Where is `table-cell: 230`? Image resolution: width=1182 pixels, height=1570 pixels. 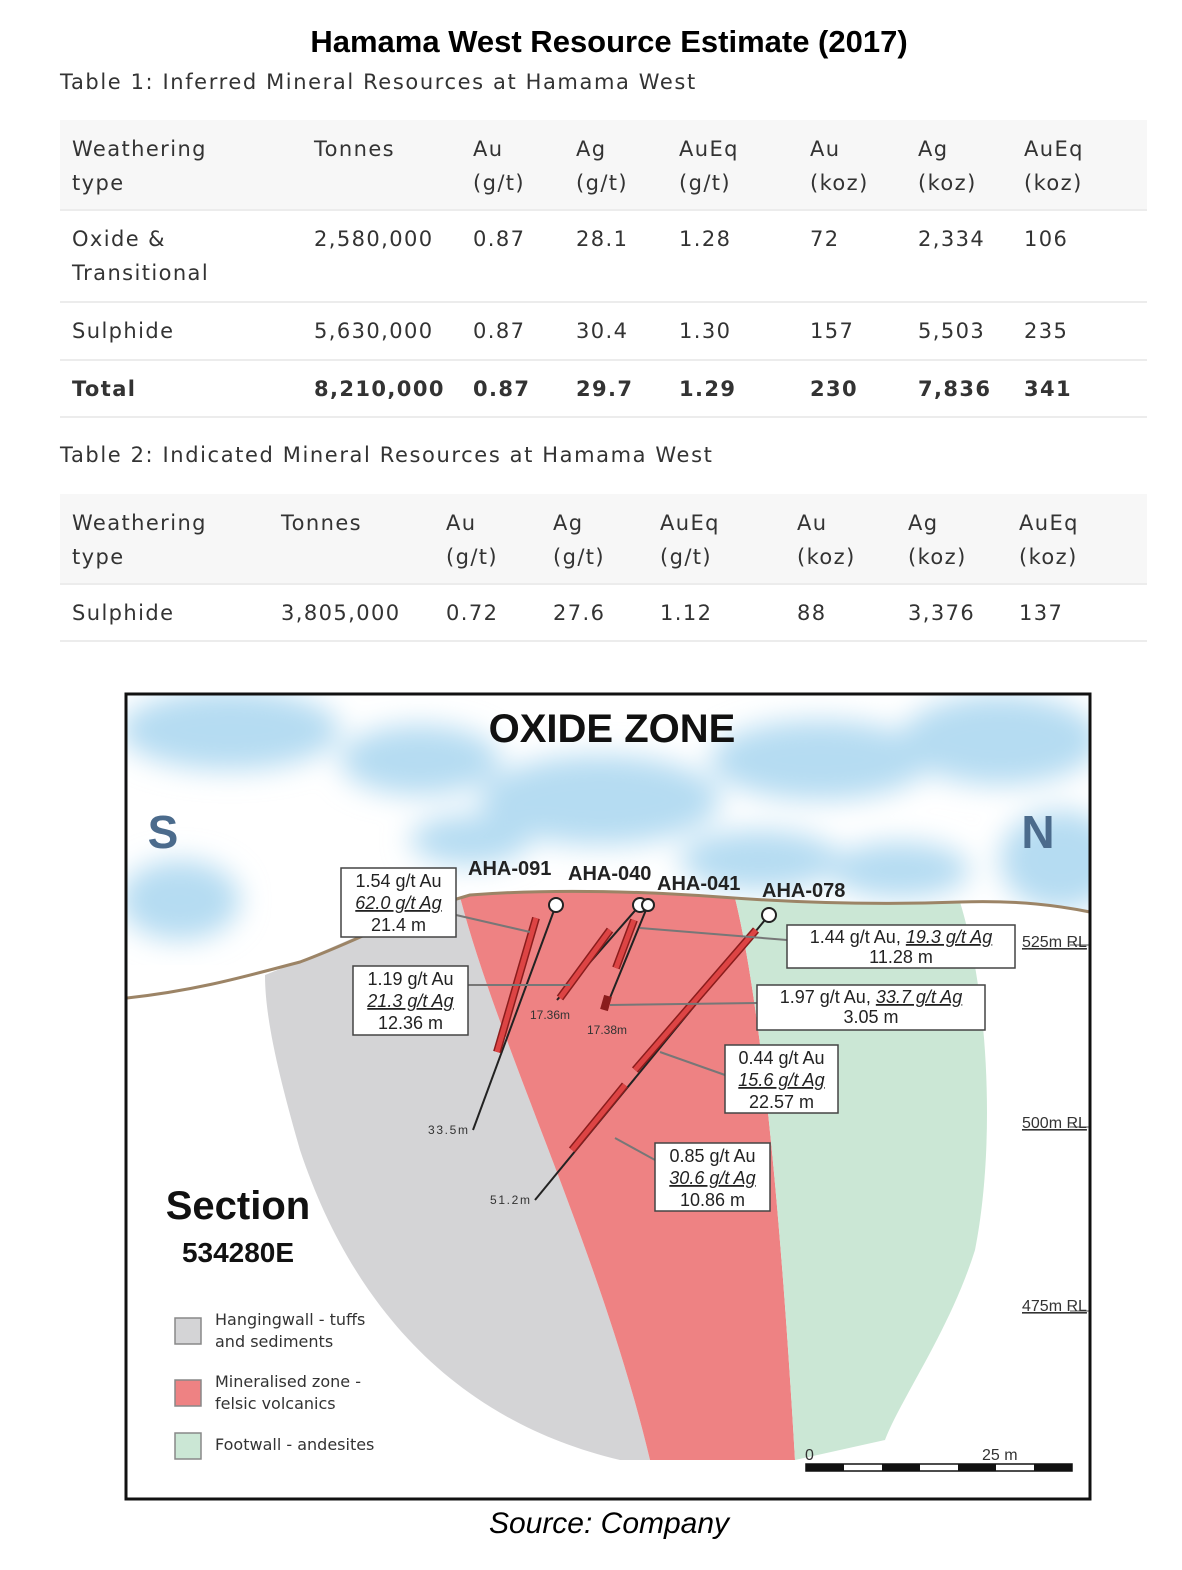 table-cell: 230 is located at coordinates (834, 389).